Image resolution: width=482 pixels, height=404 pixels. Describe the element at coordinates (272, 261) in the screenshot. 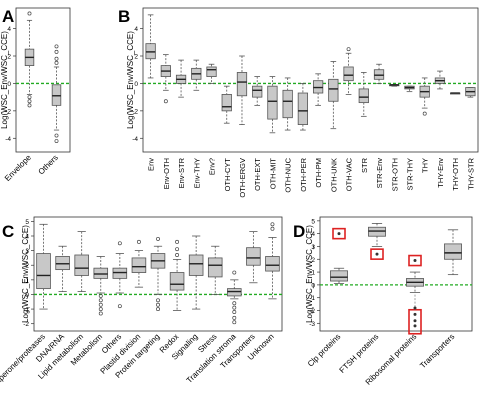

I see `box-unknown` at that location.